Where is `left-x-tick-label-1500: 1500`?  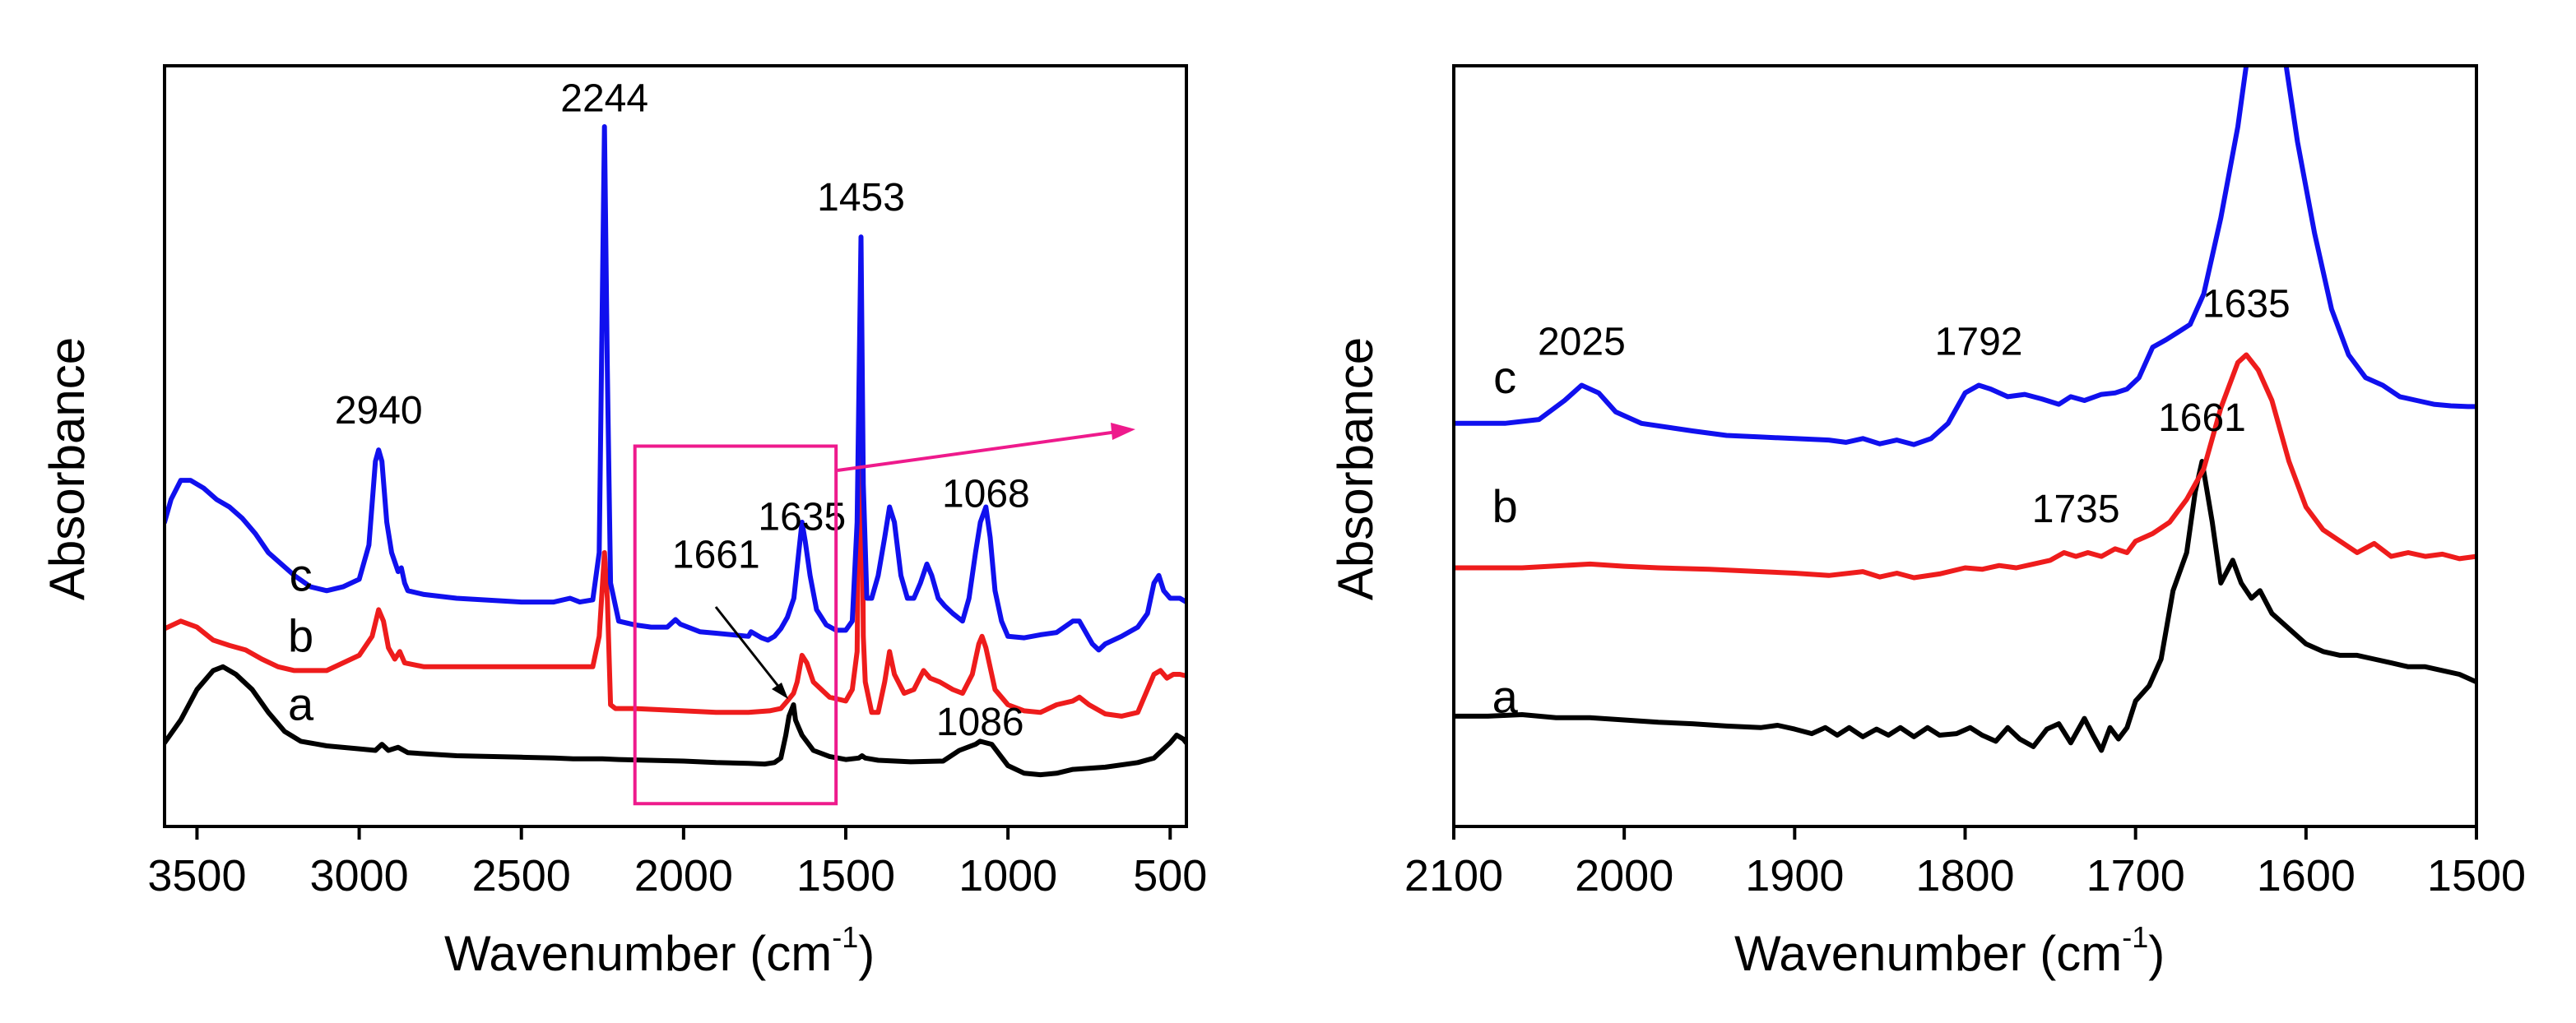 left-x-tick-label-1500: 1500 is located at coordinates (846, 876).